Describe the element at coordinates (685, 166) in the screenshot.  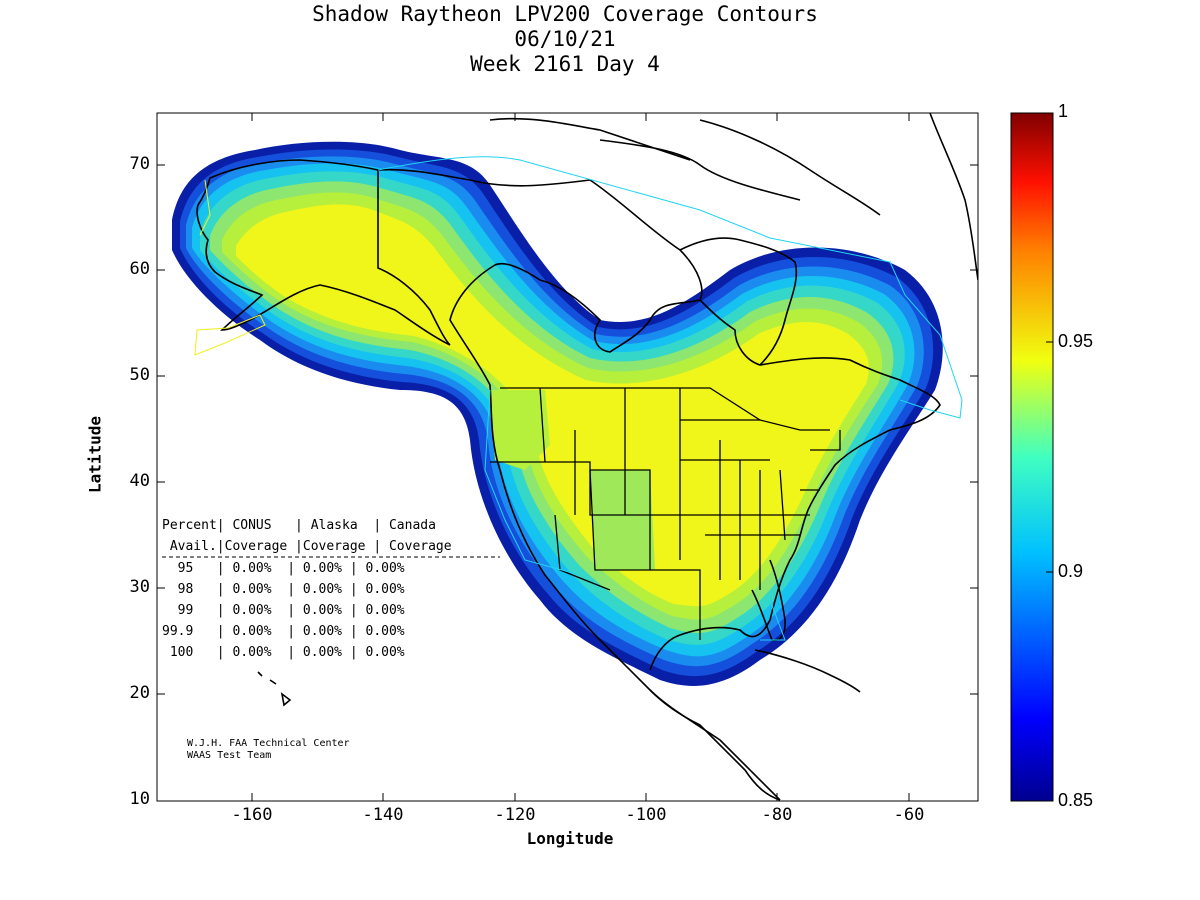
I see `arctic-islands-outline` at that location.